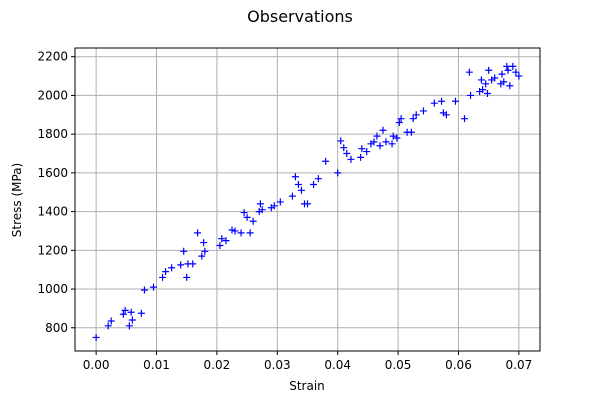 The image size is (600, 400). Describe the element at coordinates (156, 365) in the screenshot. I see `x-tick-label: 0.01` at that location.